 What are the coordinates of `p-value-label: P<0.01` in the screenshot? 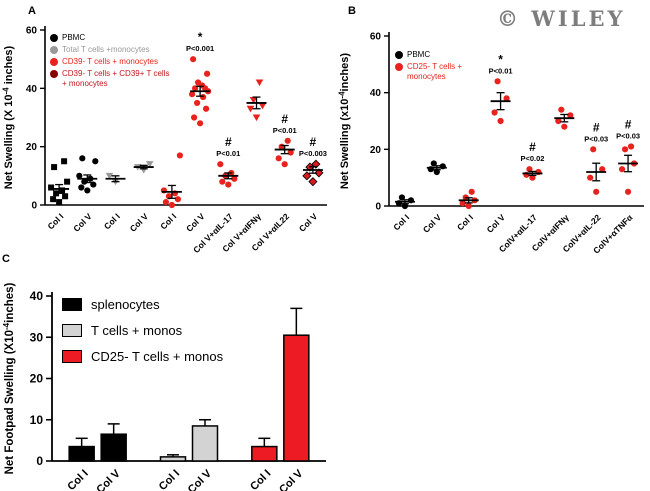 It's located at (501, 70).